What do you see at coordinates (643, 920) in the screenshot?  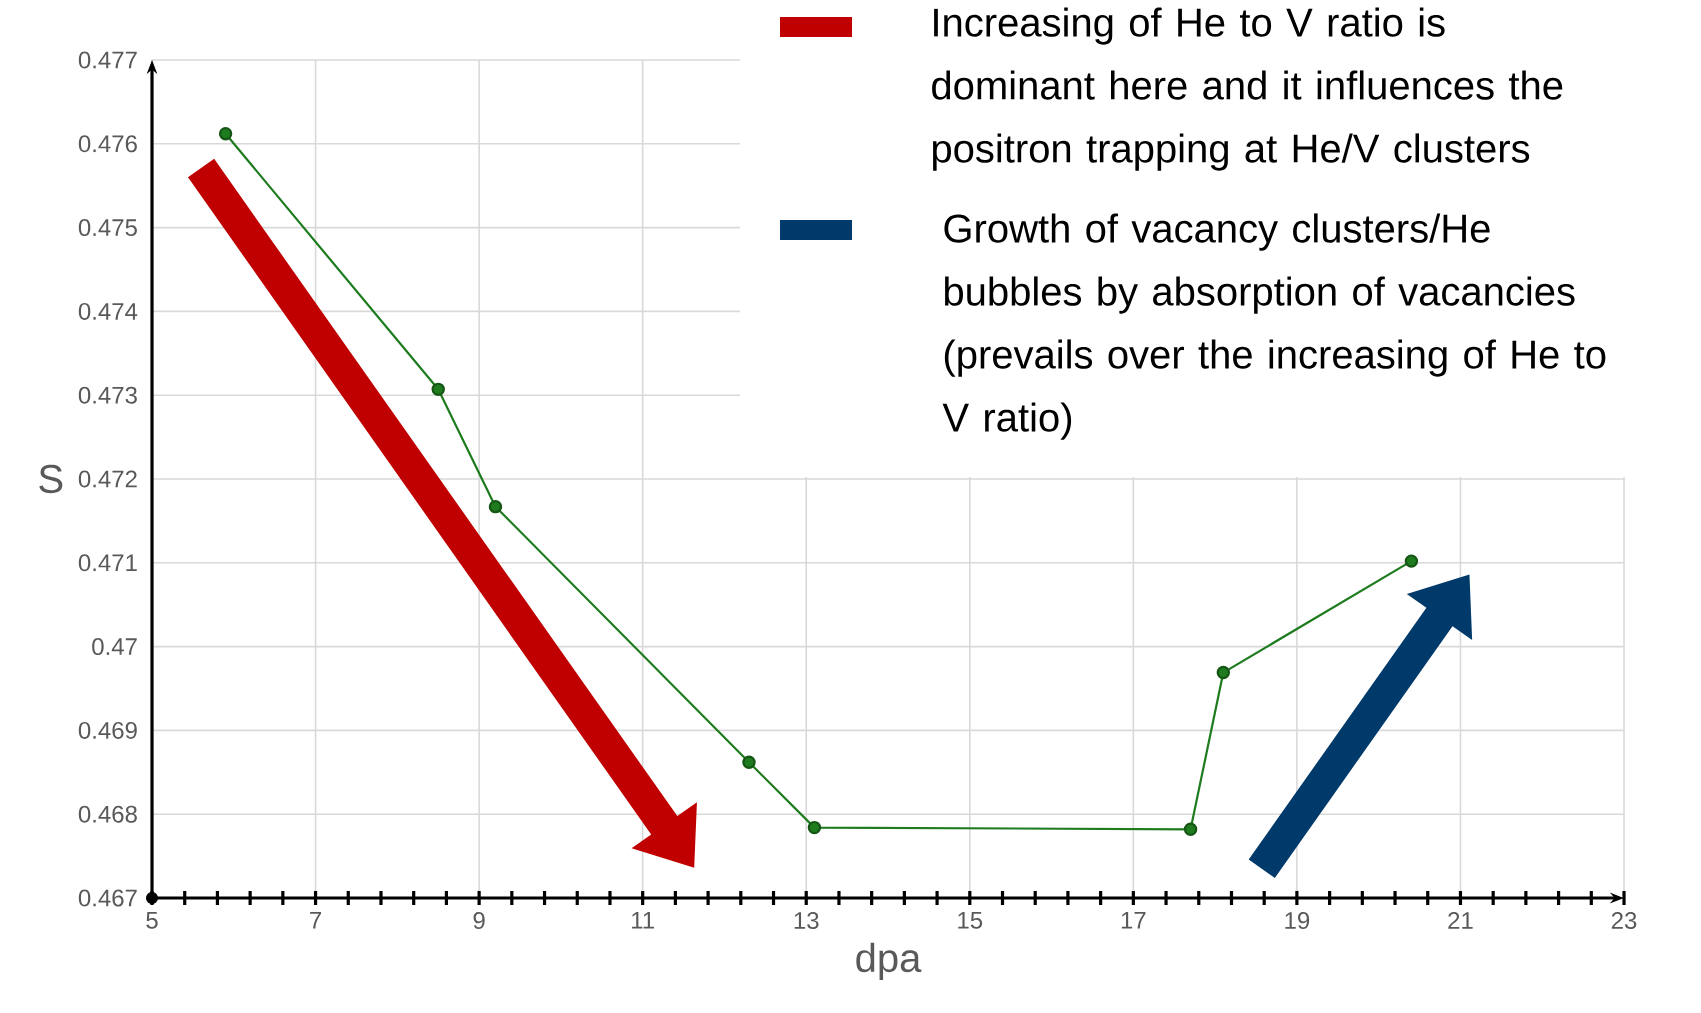 I see `x-tick-label: 11` at bounding box center [643, 920].